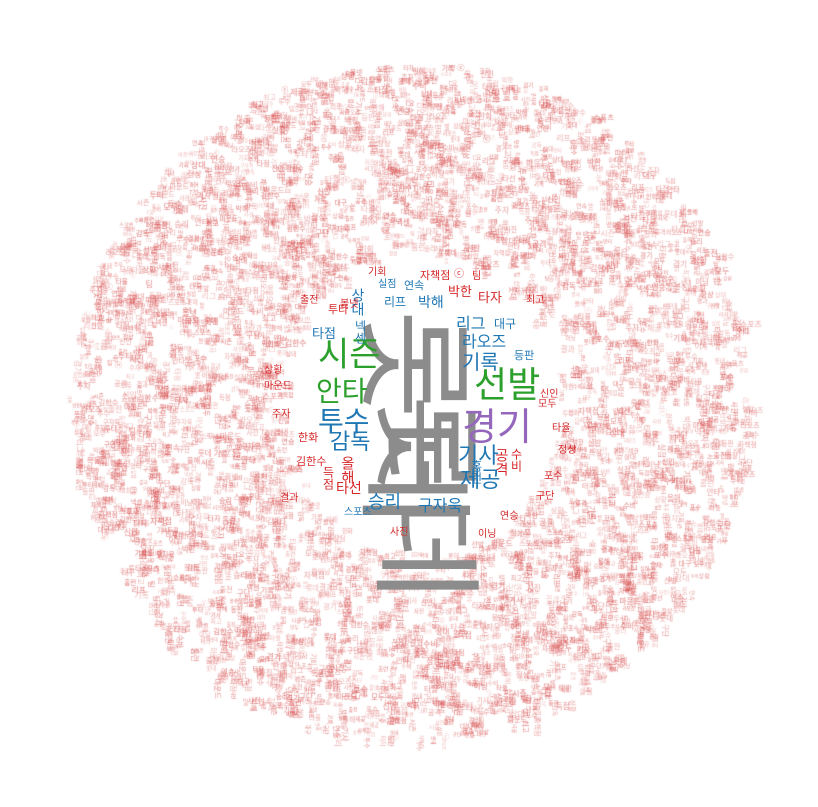 The width and height of the screenshot is (818, 807). Describe the element at coordinates (460, 292) in the screenshot. I see `word: 박한` at that location.